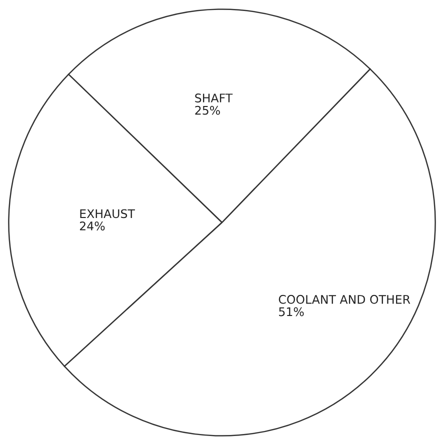 The image size is (444, 445). Describe the element at coordinates (207, 110) in the screenshot. I see `data-label: 25%` at that location.